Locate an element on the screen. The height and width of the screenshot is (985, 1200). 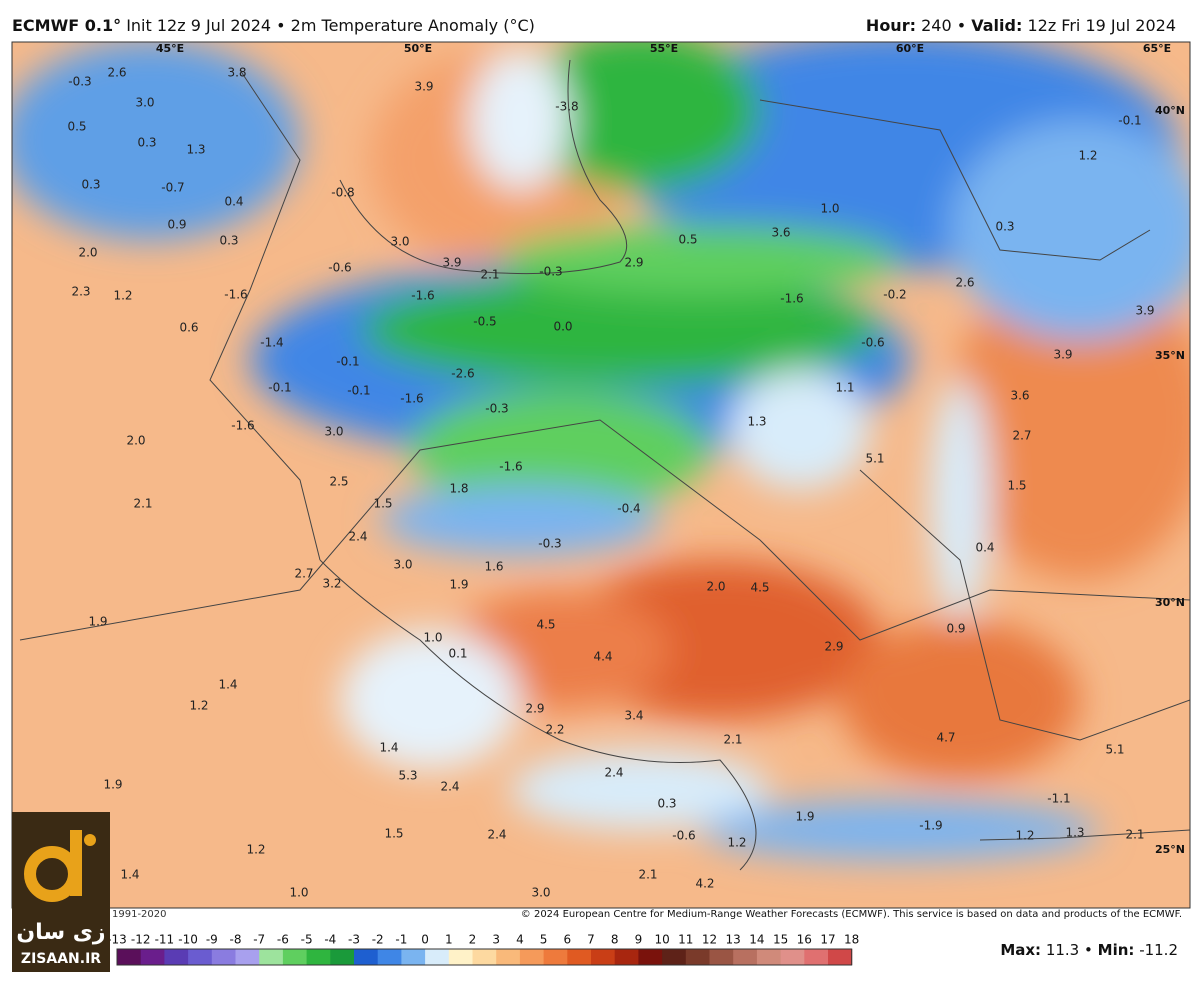
anomaly-label: -3.8 is located at coordinates (566, 107).